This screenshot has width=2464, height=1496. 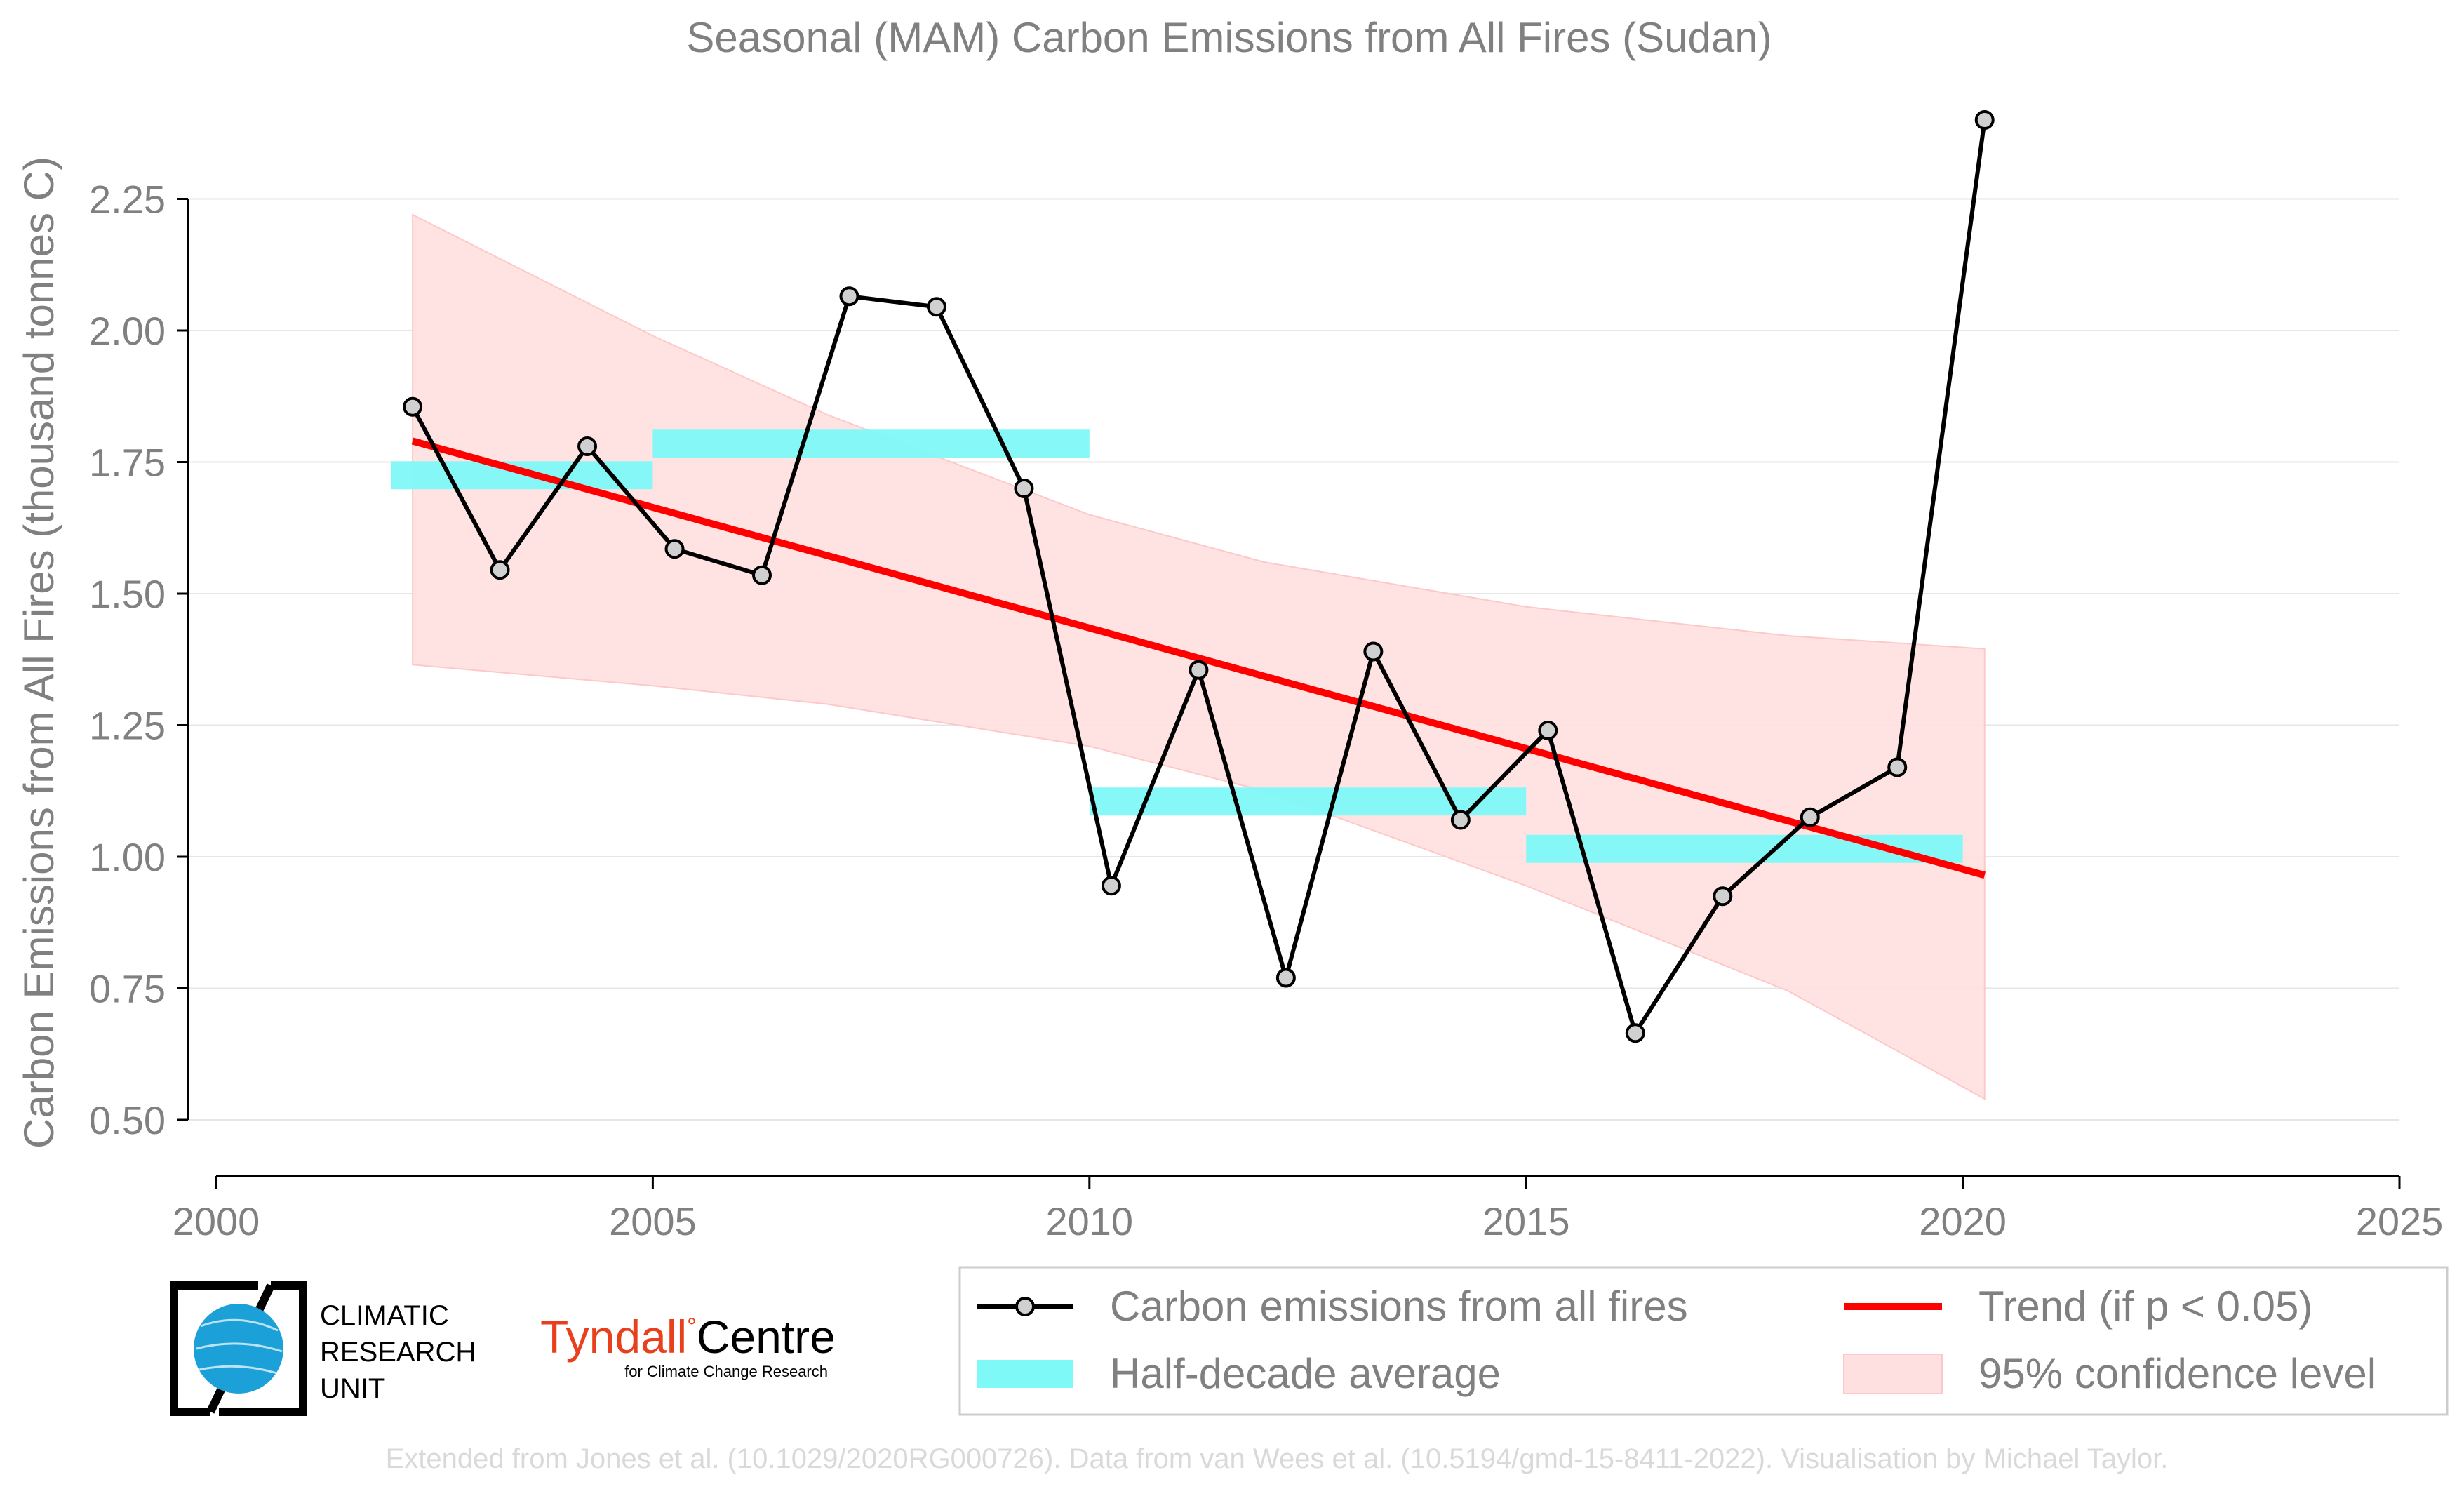 What do you see at coordinates (127, 200) in the screenshot?
I see `y-tick-label: 2.25` at bounding box center [127, 200].